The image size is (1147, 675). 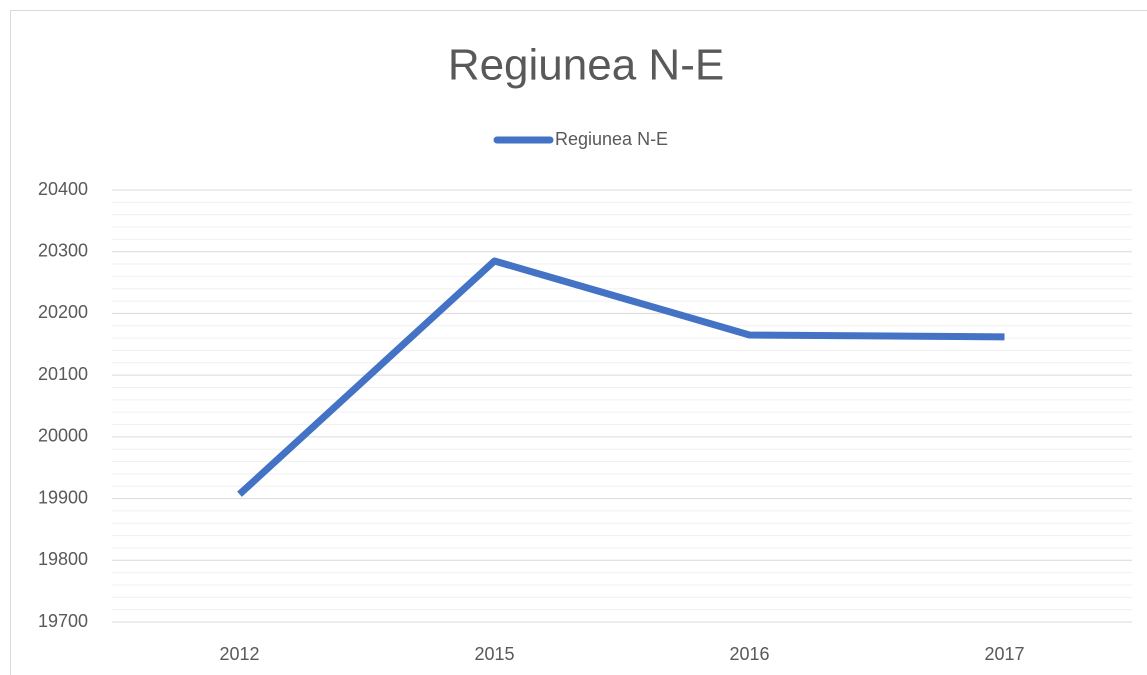 I want to click on y-tick-label: 20400, so click(x=63, y=189).